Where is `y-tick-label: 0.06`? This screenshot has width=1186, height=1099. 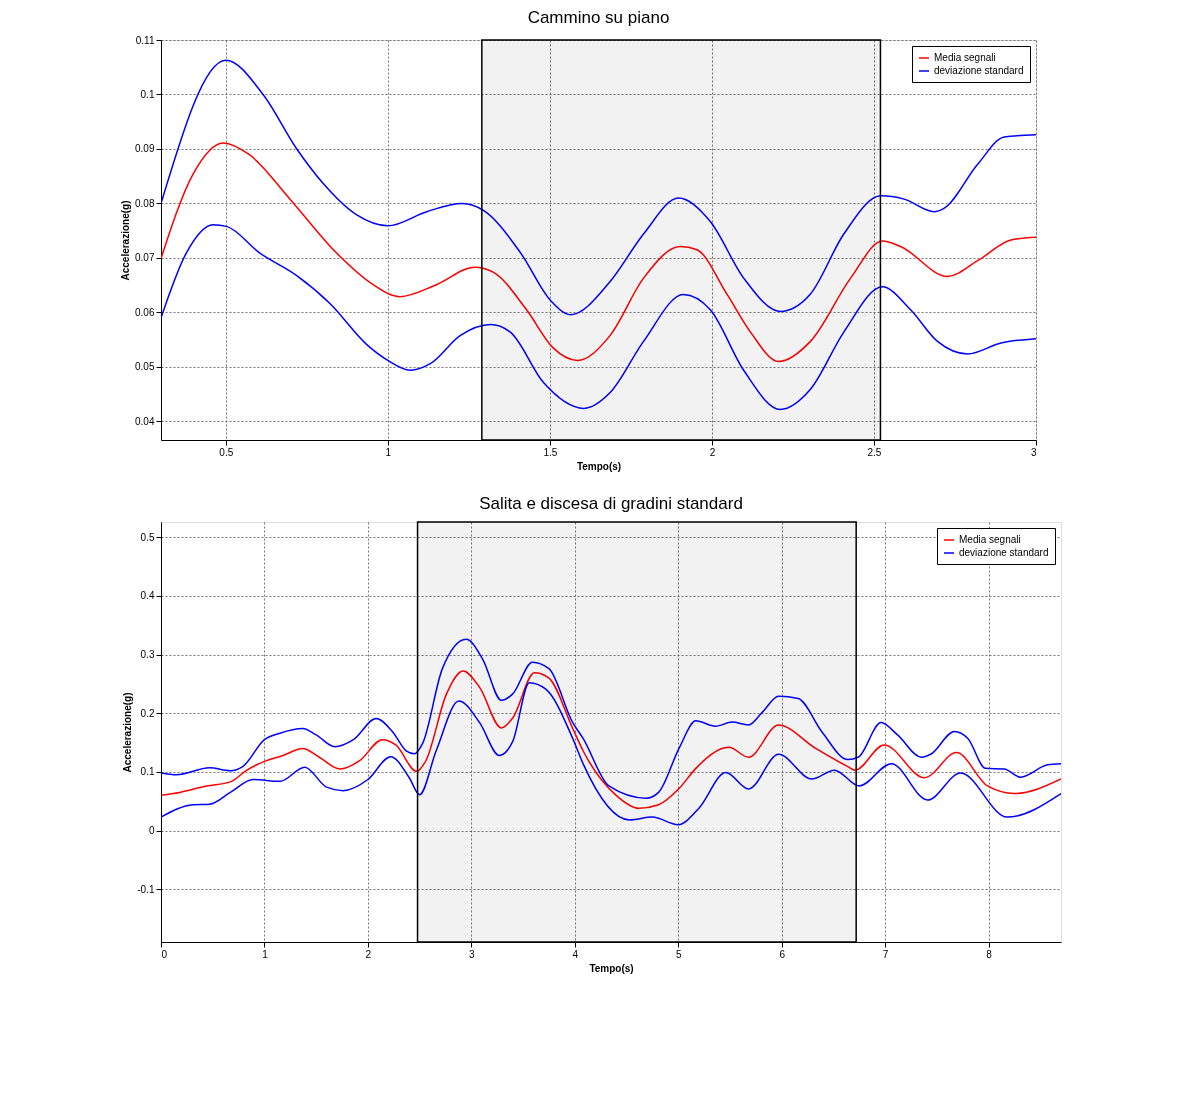 y-tick-label: 0.06 is located at coordinates (145, 312).